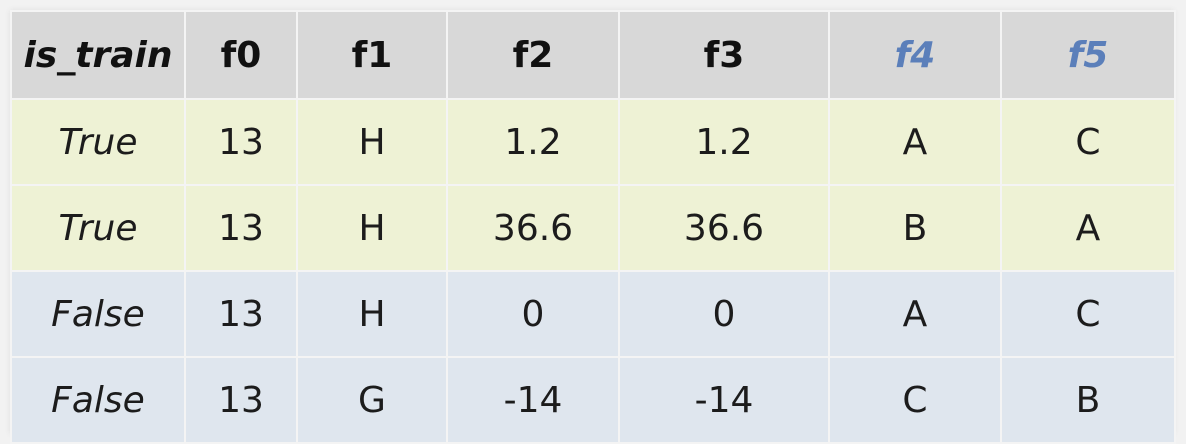 This screenshot has height=444, width=1186. I want to click on header-f2: f2, so click(533, 55).